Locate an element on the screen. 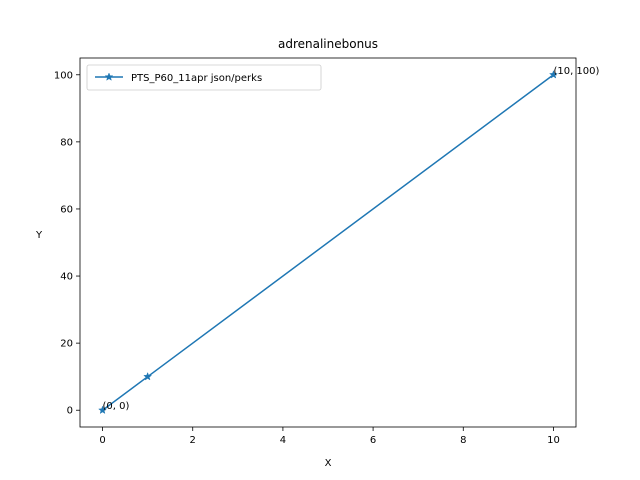 Image resolution: width=640 pixels, height=480 pixels. legend-marker-star-icon is located at coordinates (109, 76).